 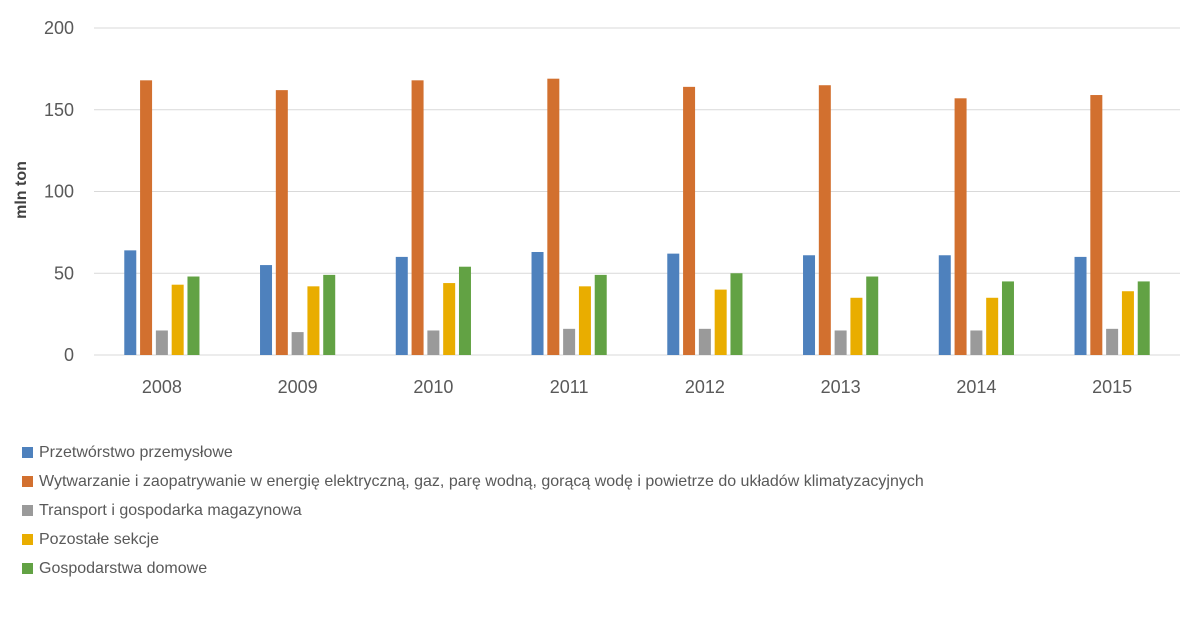 I want to click on y-tick-label: 100, so click(x=59, y=192).